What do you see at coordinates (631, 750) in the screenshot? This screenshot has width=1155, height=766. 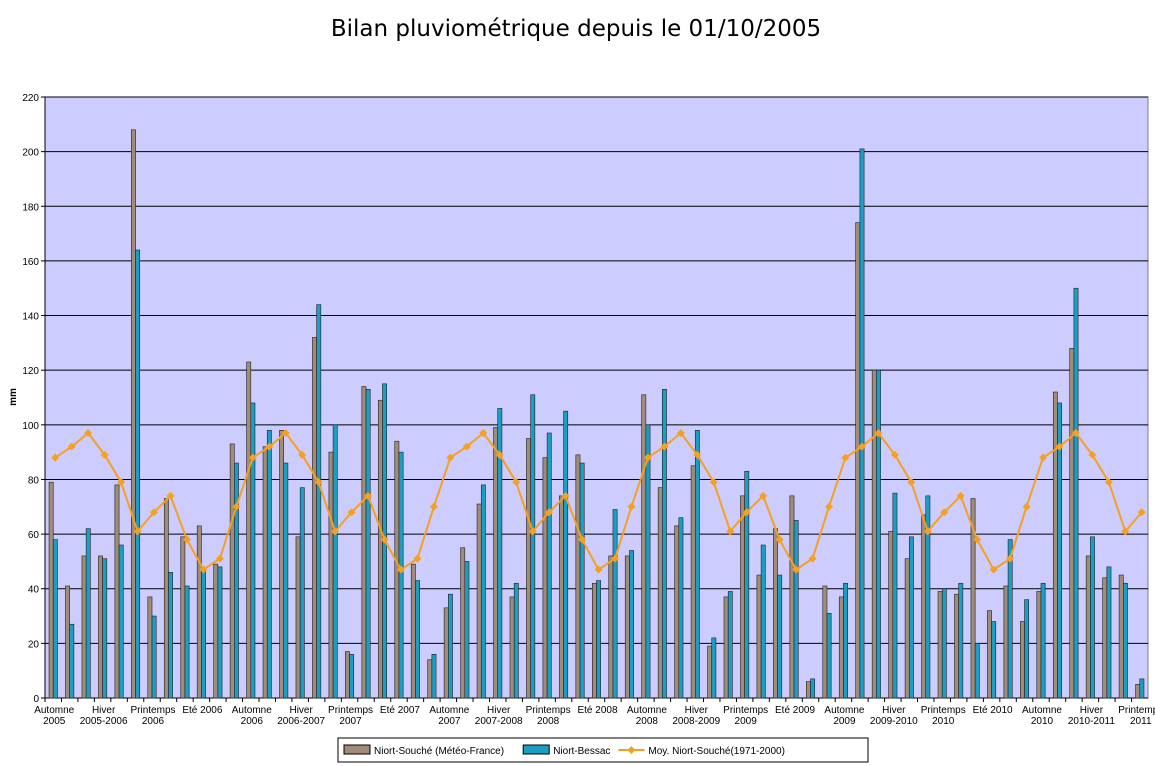 I see `legend-swatch` at bounding box center [631, 750].